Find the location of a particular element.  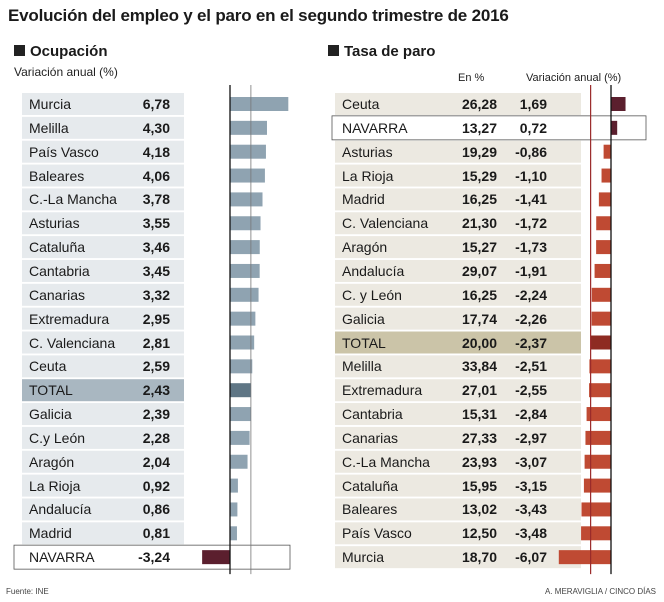

change-label: -6,07 is located at coordinates (531, 557).